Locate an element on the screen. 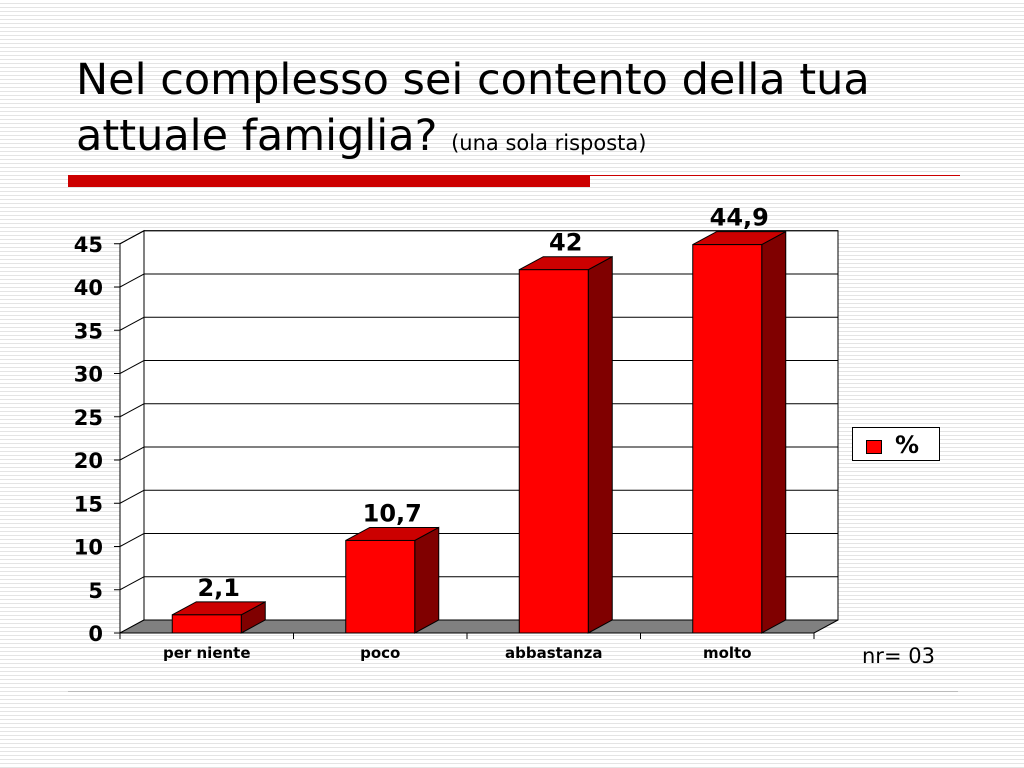 The width and height of the screenshot is (1024, 768). y-tick-label: 40 is located at coordinates (88, 288).